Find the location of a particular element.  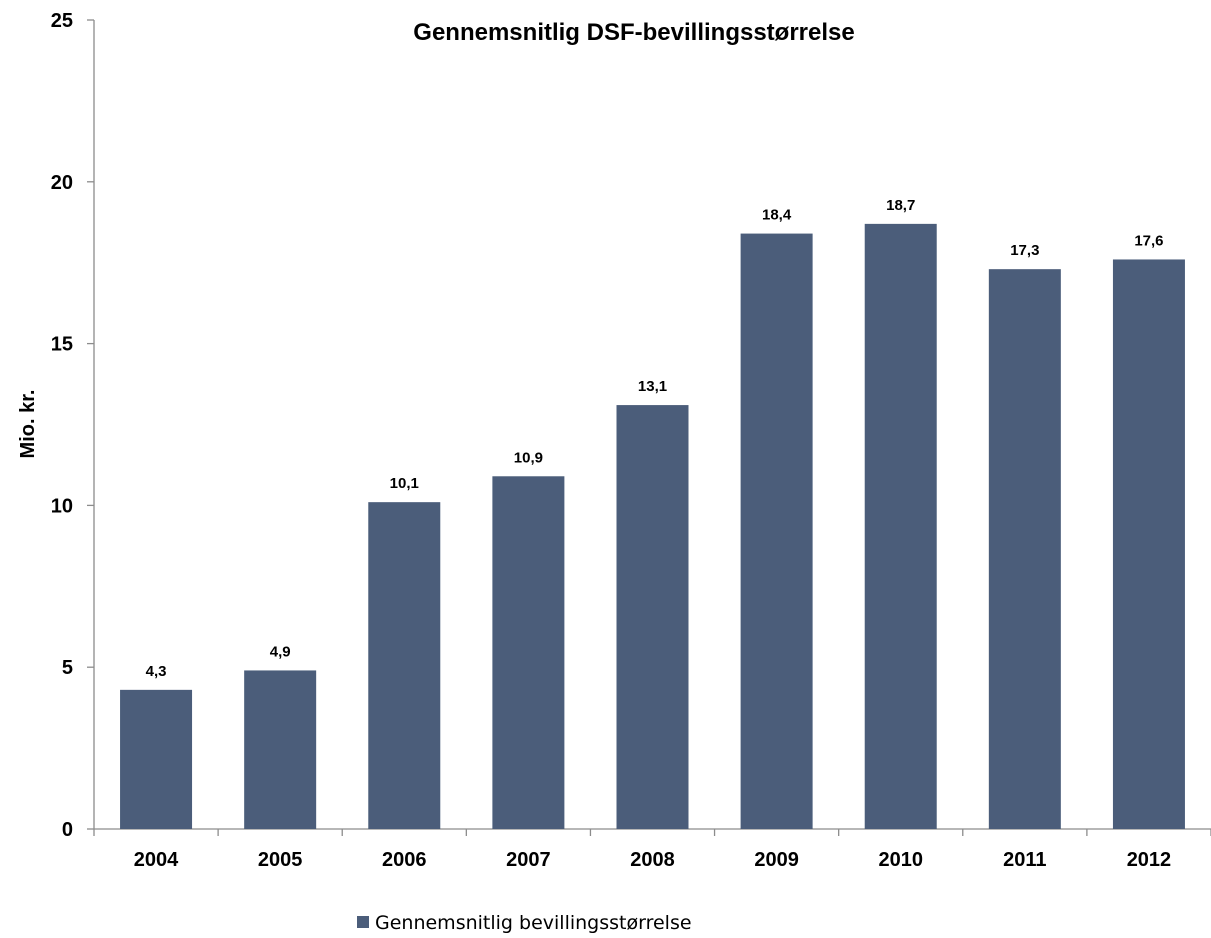

y-tick-label: 10 is located at coordinates (62, 506).